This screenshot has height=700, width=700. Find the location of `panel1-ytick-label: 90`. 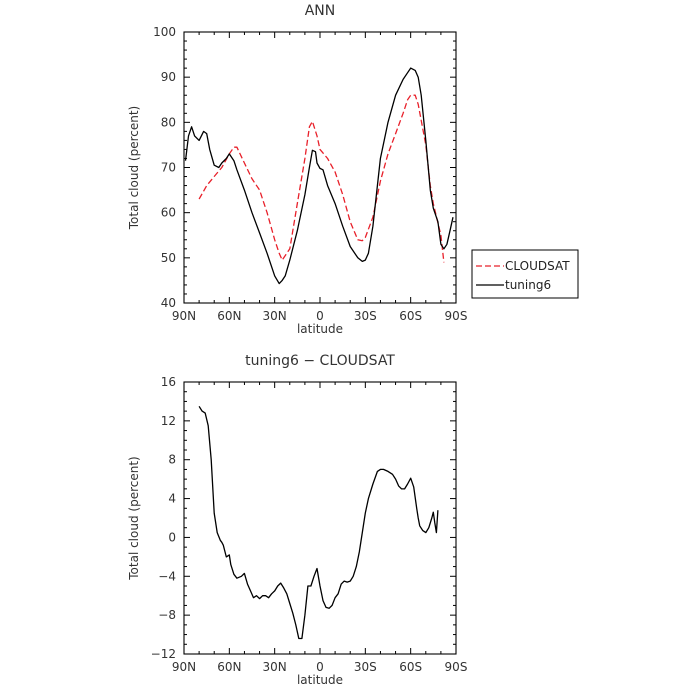

panel1-ytick-label: 90 is located at coordinates (168, 77).